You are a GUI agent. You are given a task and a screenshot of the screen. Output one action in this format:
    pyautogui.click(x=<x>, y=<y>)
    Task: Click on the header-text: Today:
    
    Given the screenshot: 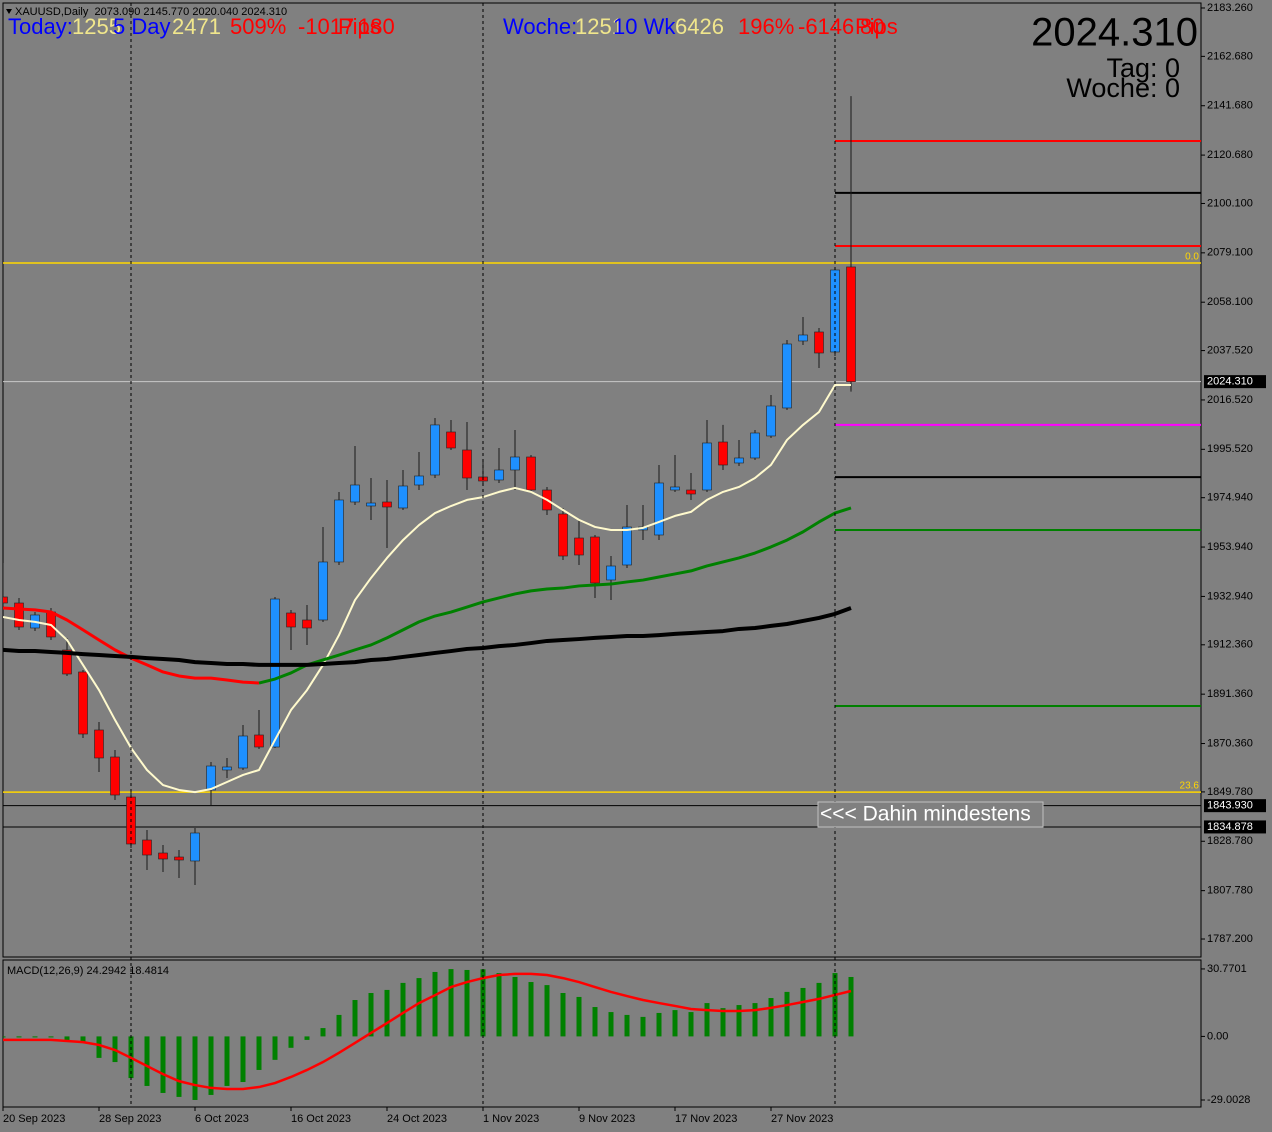 What is the action you would take?
    pyautogui.click(x=40, y=26)
    